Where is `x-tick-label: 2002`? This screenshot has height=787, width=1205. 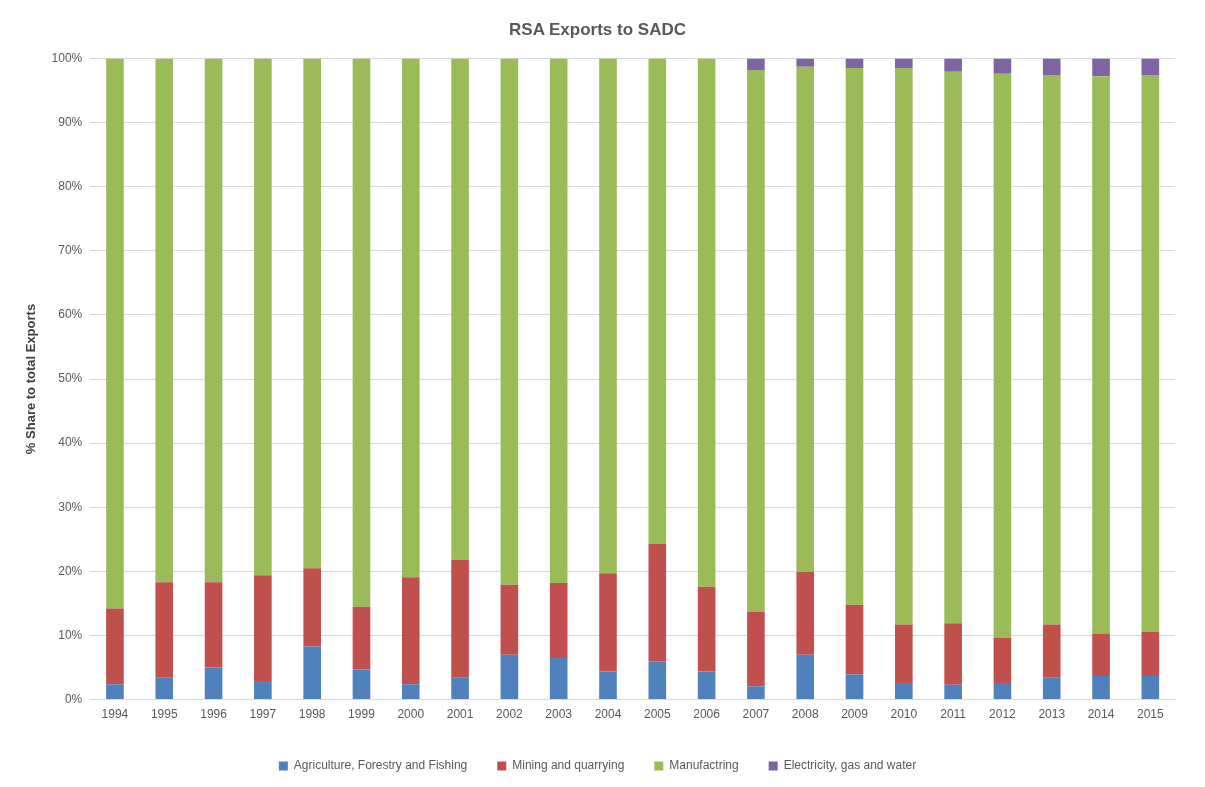
x-tick-label: 2002 is located at coordinates (510, 714).